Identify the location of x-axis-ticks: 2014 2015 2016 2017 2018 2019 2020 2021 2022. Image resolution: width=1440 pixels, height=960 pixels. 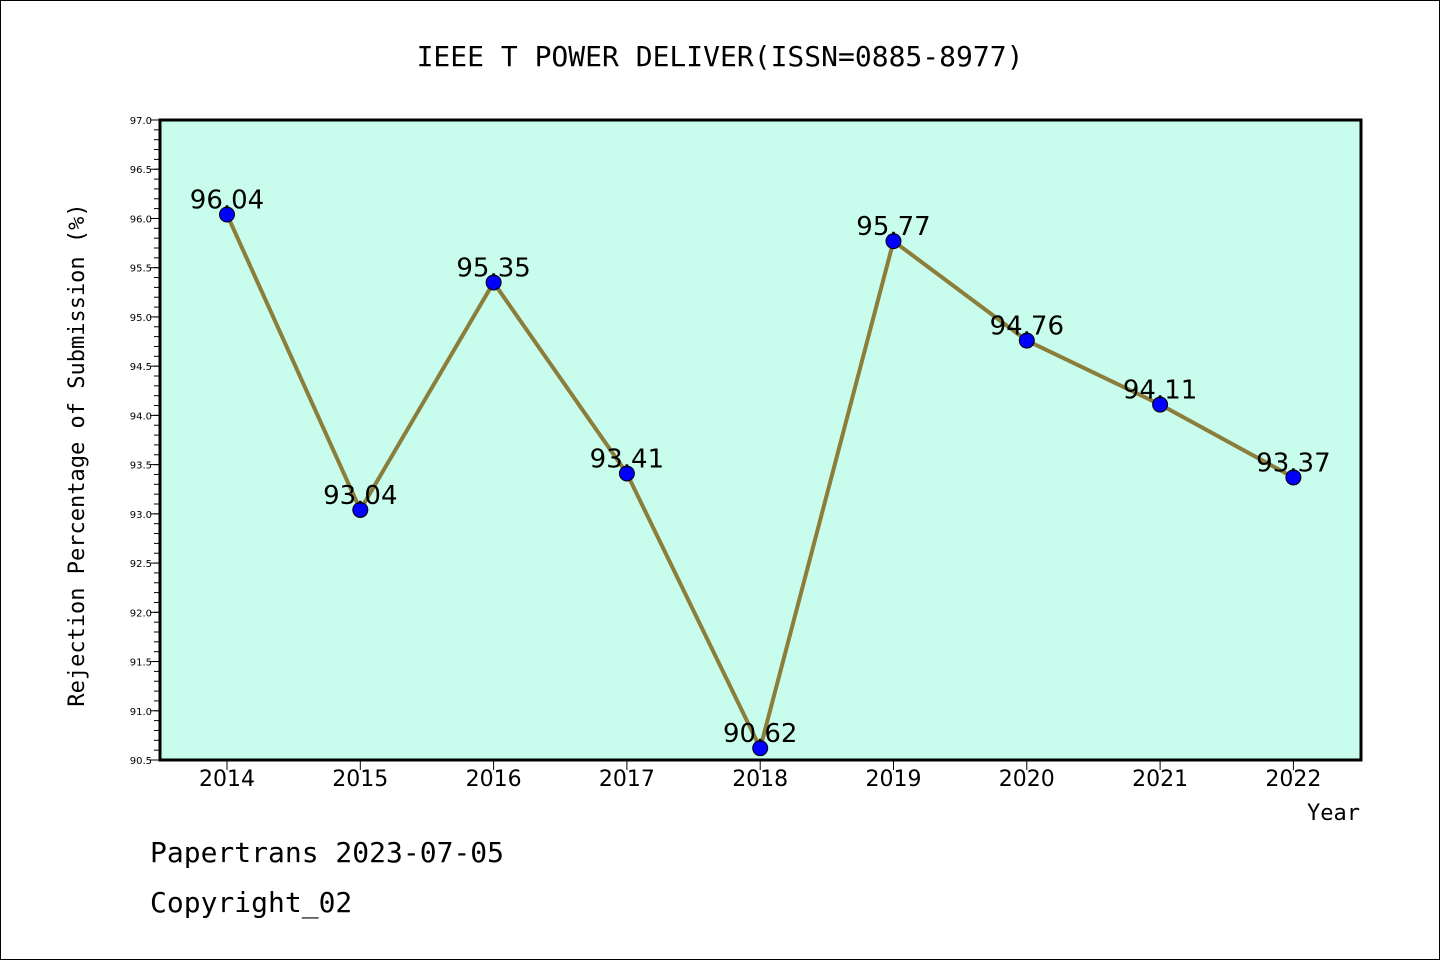
(760, 776).